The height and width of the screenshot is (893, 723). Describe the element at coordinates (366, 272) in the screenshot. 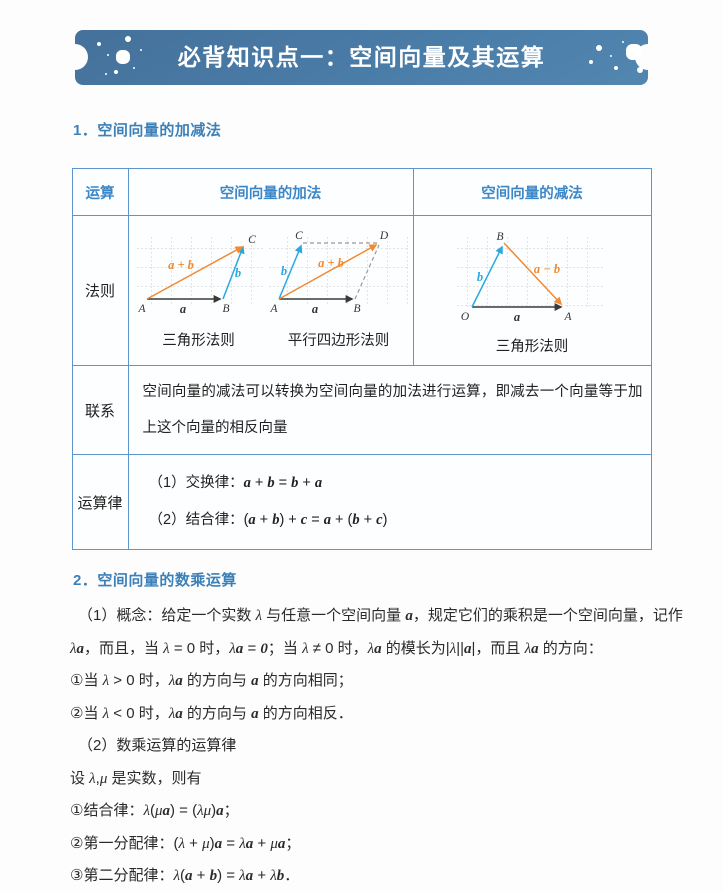

I see `dashed-BD-line` at that location.